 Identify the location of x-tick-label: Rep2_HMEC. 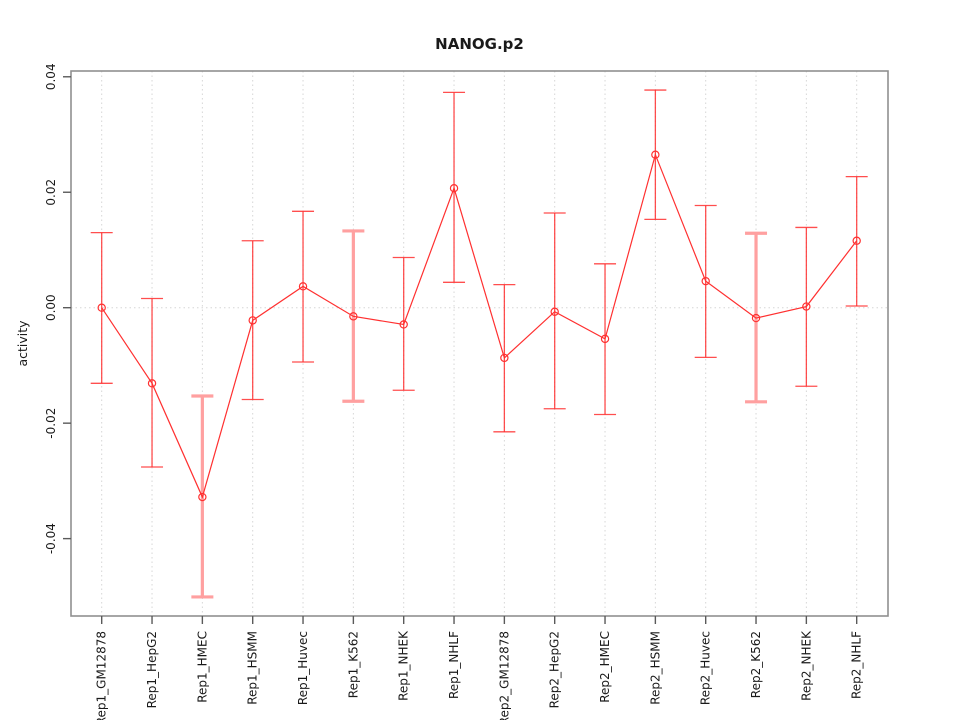
(605, 667).